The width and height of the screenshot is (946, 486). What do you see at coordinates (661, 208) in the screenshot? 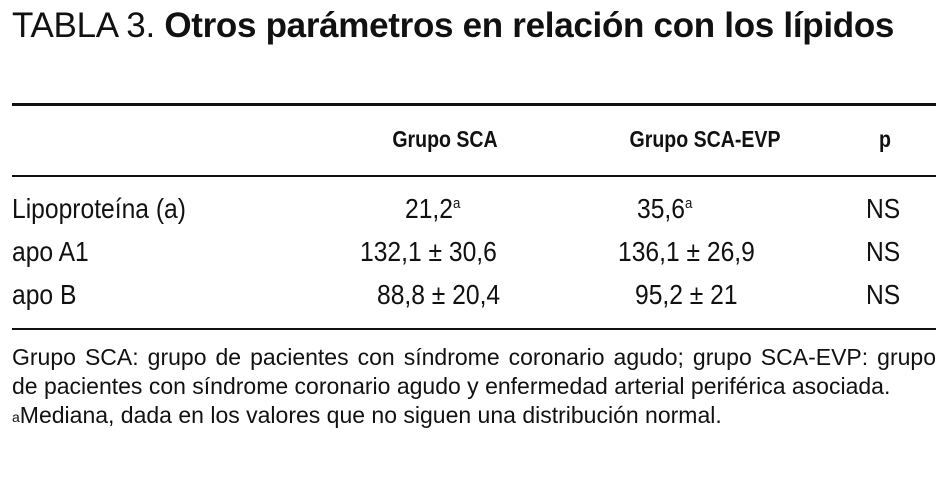
I see `value-text: 35,6` at bounding box center [661, 208].